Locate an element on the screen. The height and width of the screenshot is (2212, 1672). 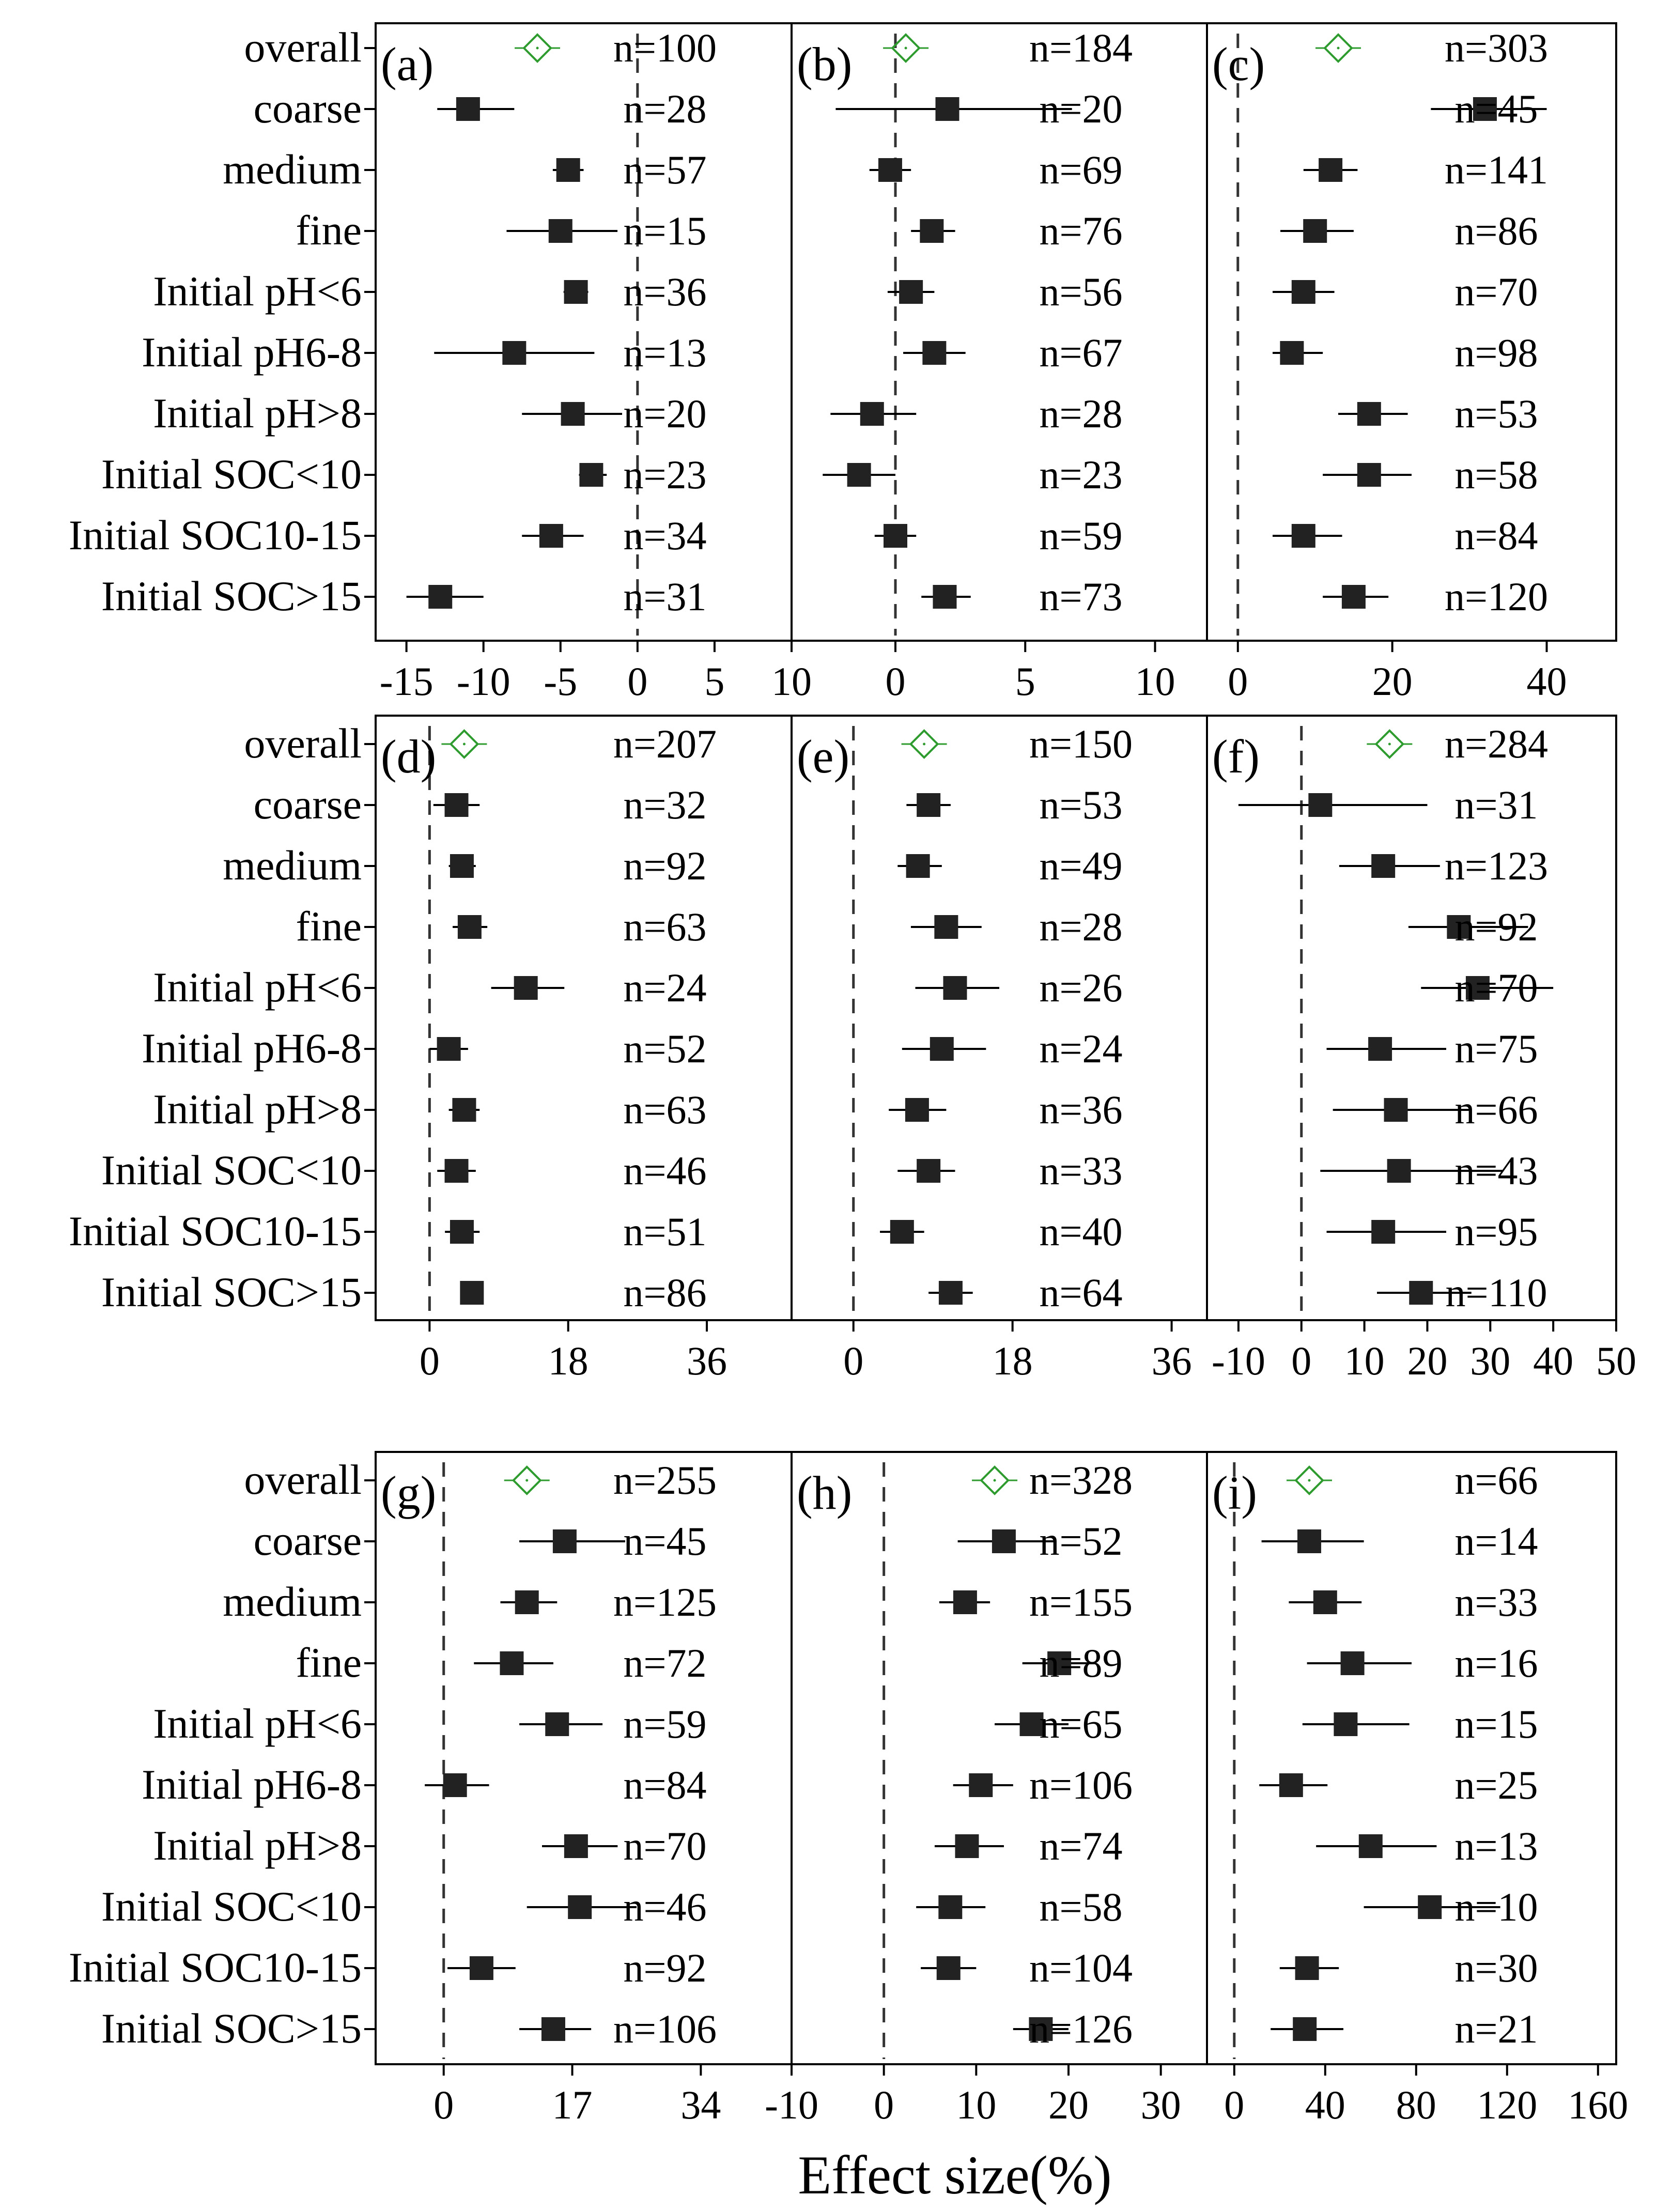
sample-size-label: n=26 is located at coordinates (1081, 987).